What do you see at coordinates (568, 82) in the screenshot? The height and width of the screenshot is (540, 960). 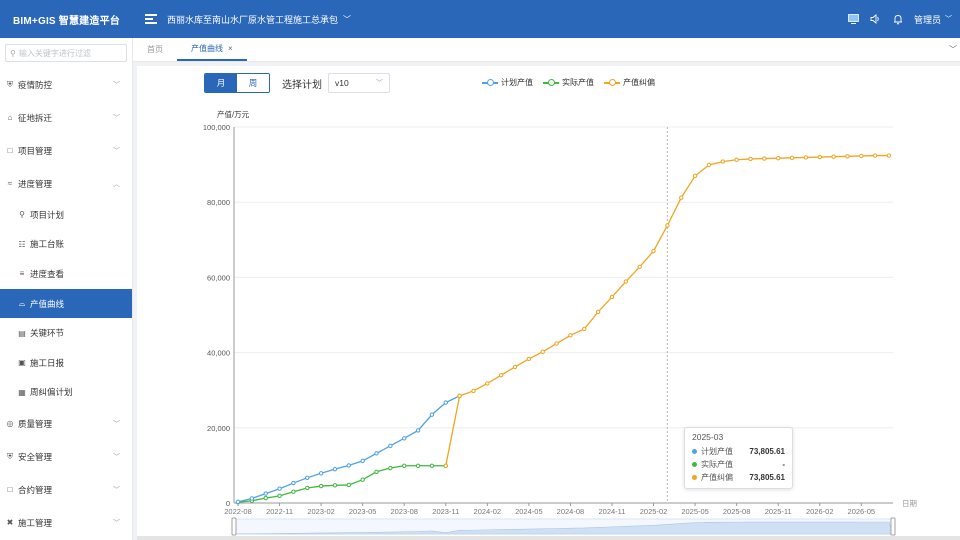 I see `legend-item-actual: 实际产值` at bounding box center [568, 82].